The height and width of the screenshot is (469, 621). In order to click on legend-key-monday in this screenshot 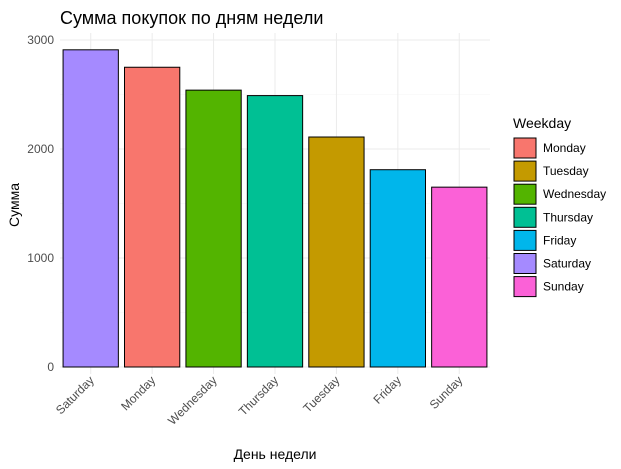, I will do `click(525, 148)`.